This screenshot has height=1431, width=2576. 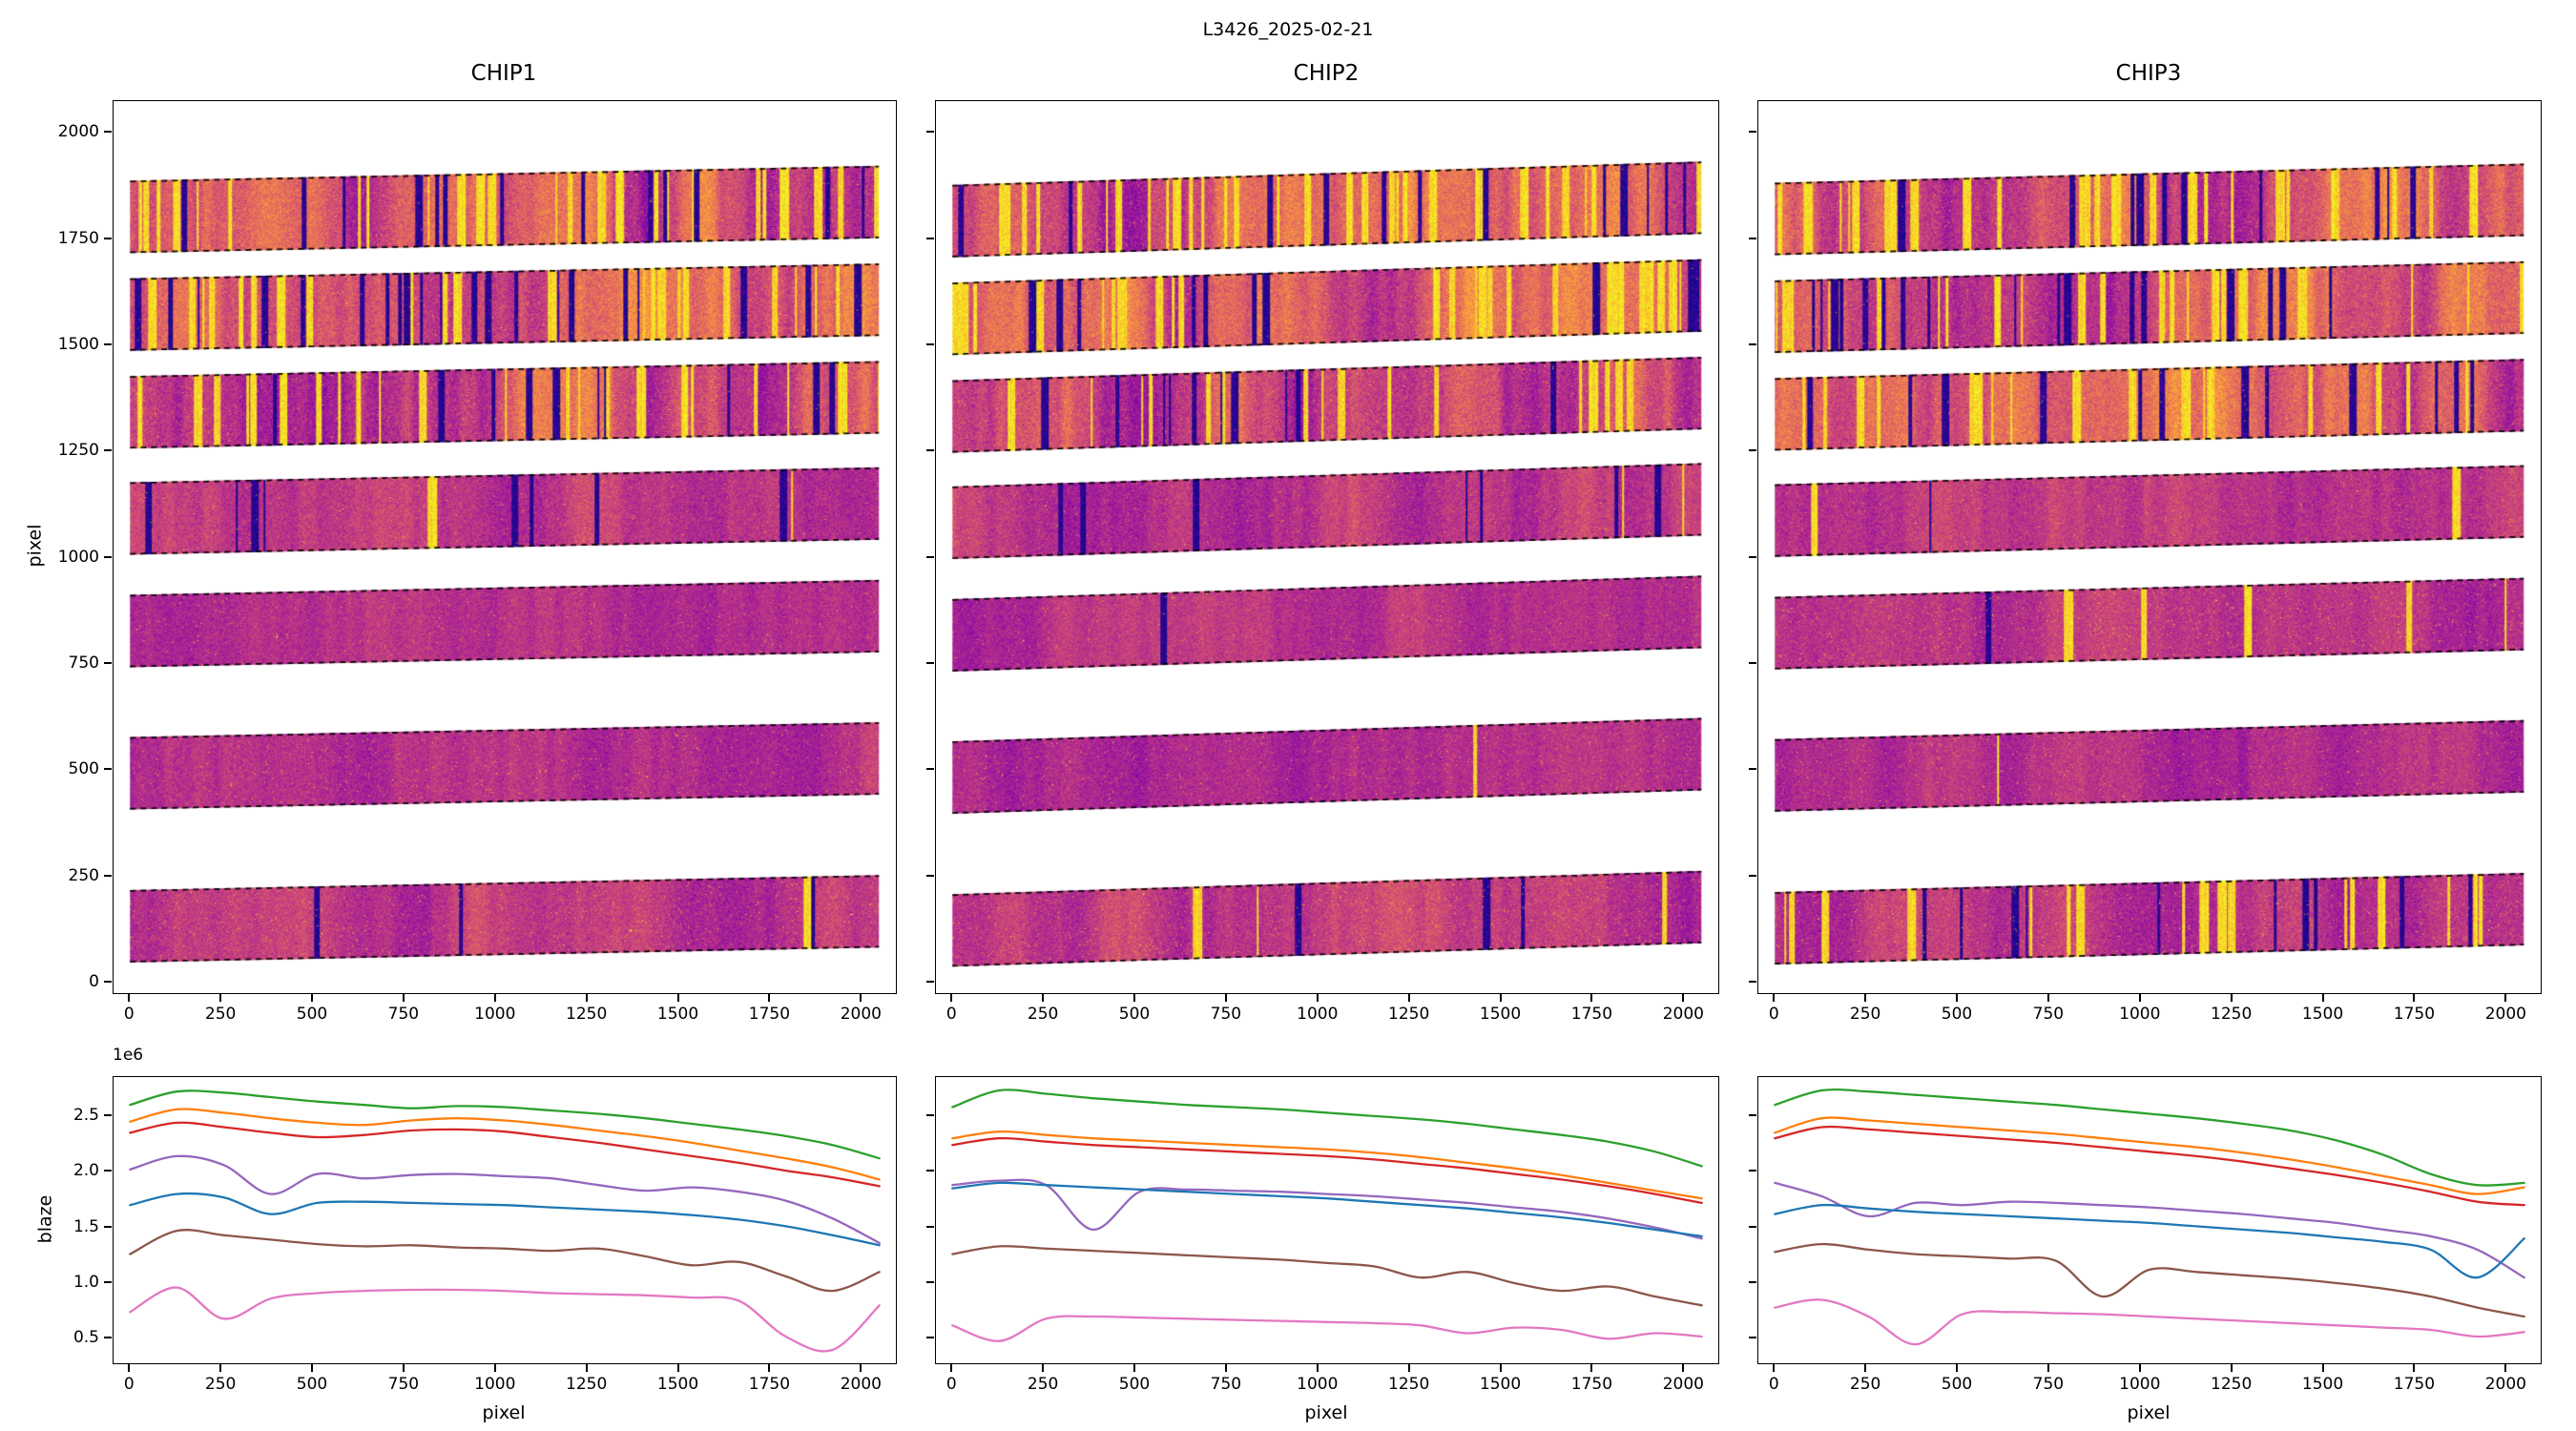 What do you see at coordinates (505, 1154) in the screenshot?
I see `blaze-series-red` at bounding box center [505, 1154].